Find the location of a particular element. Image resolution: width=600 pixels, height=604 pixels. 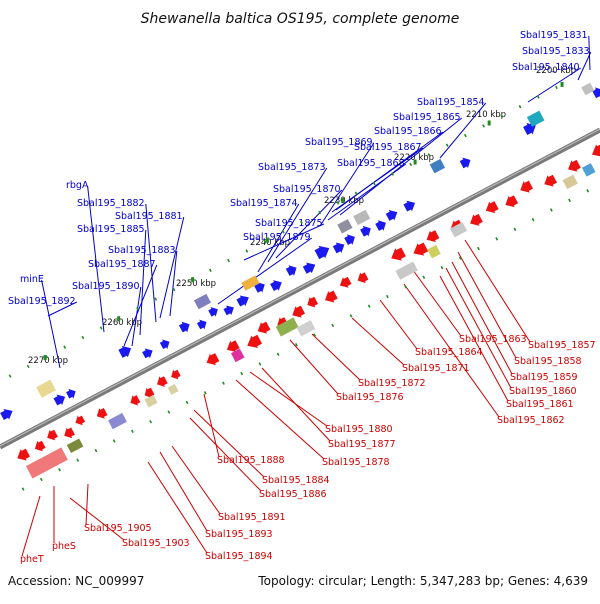

reverse-gene-label: Sbal195_1894 is located at coordinates (239, 556).